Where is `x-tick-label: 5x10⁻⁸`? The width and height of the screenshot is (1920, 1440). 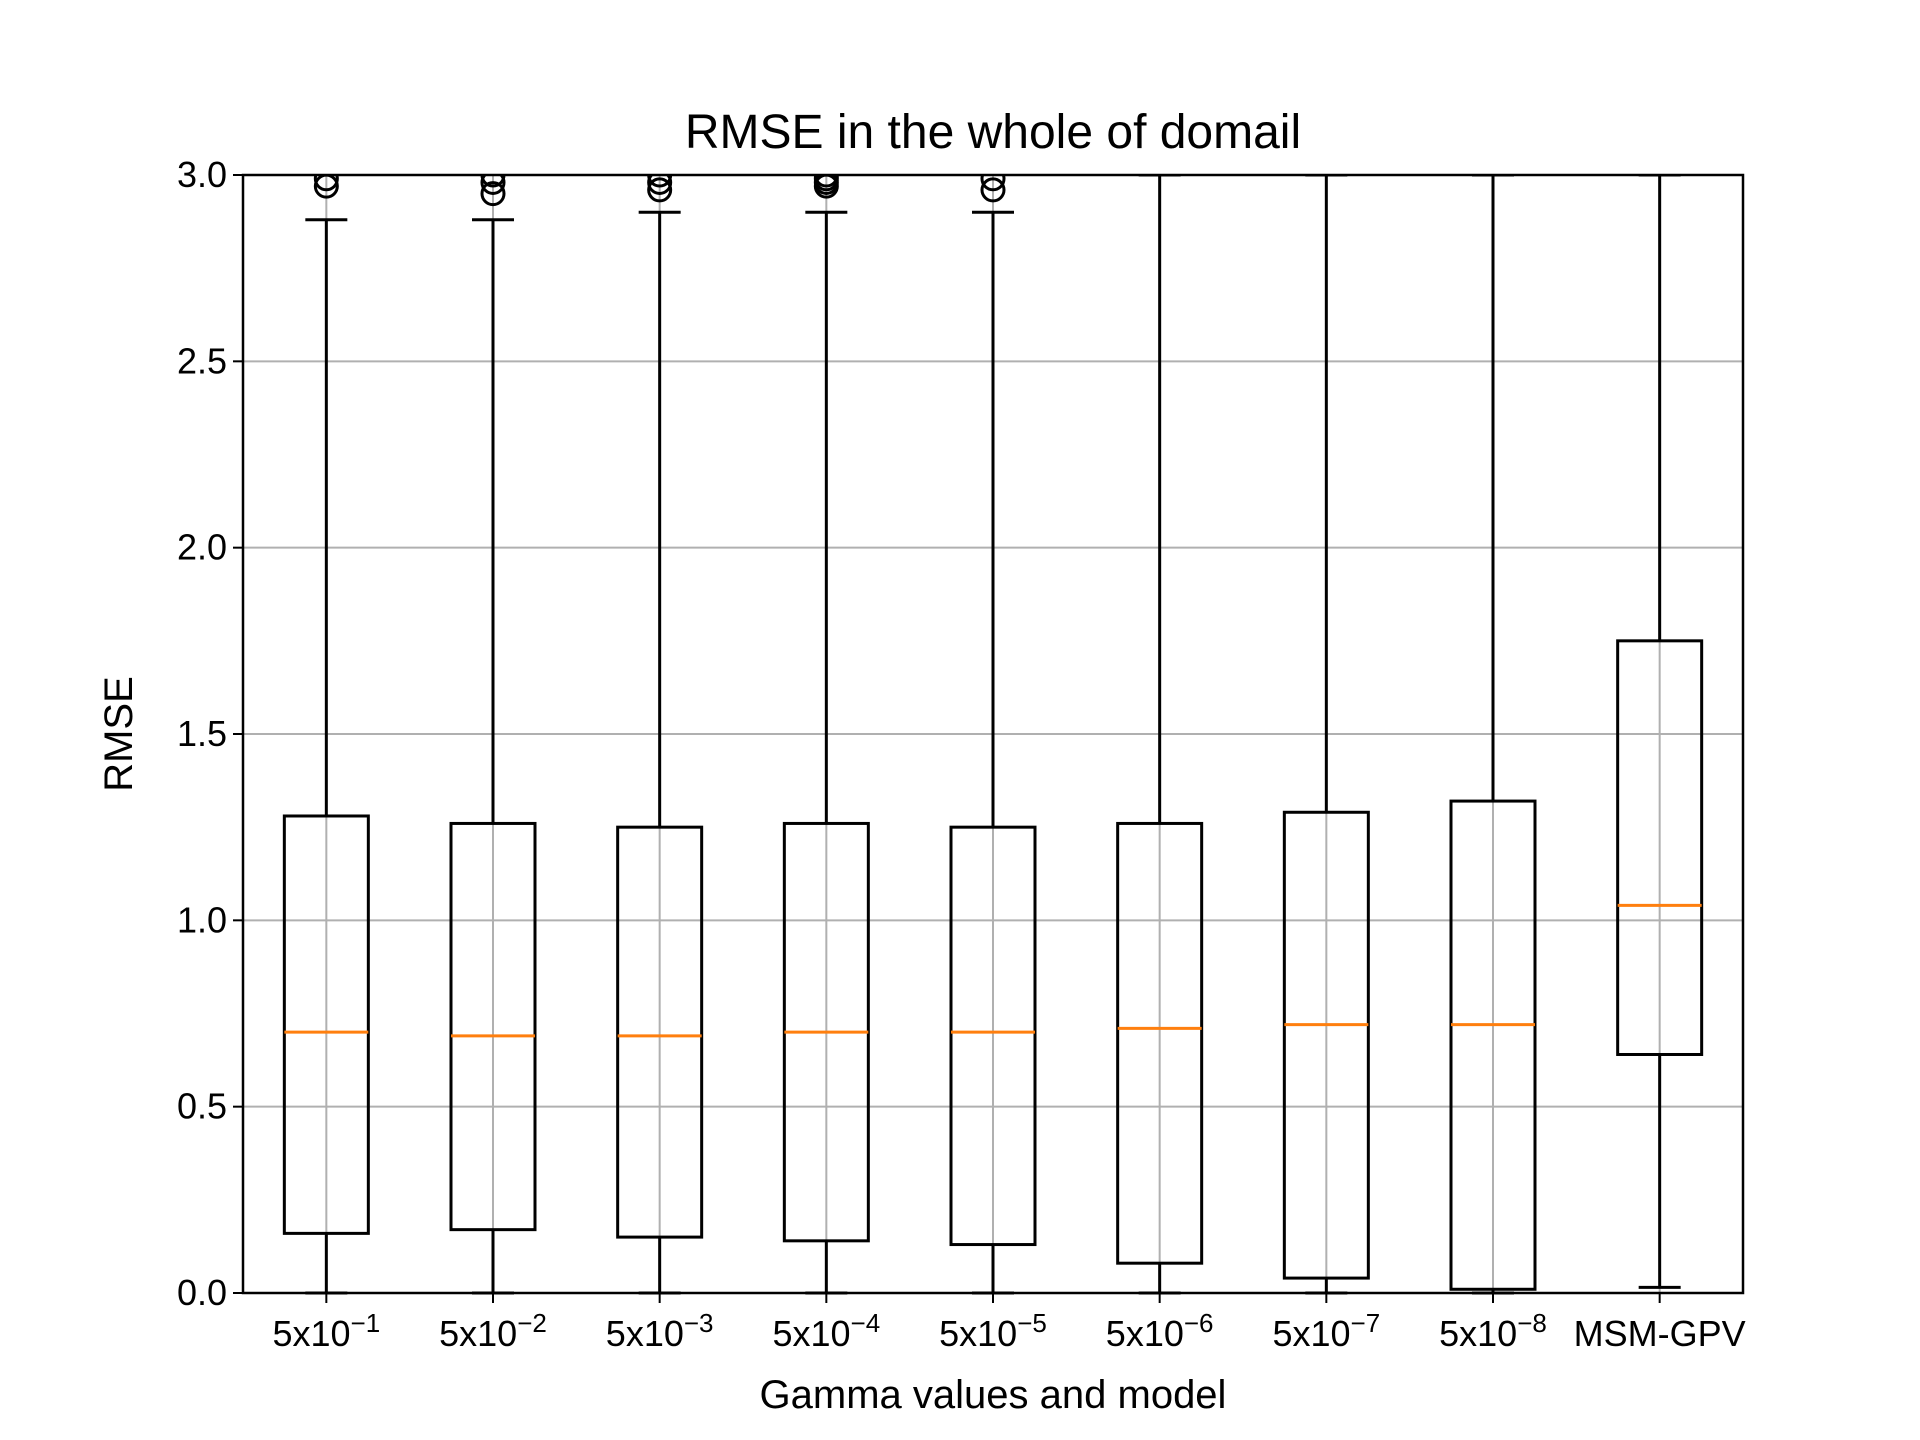
x-tick-label: 5x10⁻⁸ is located at coordinates (1493, 1331).